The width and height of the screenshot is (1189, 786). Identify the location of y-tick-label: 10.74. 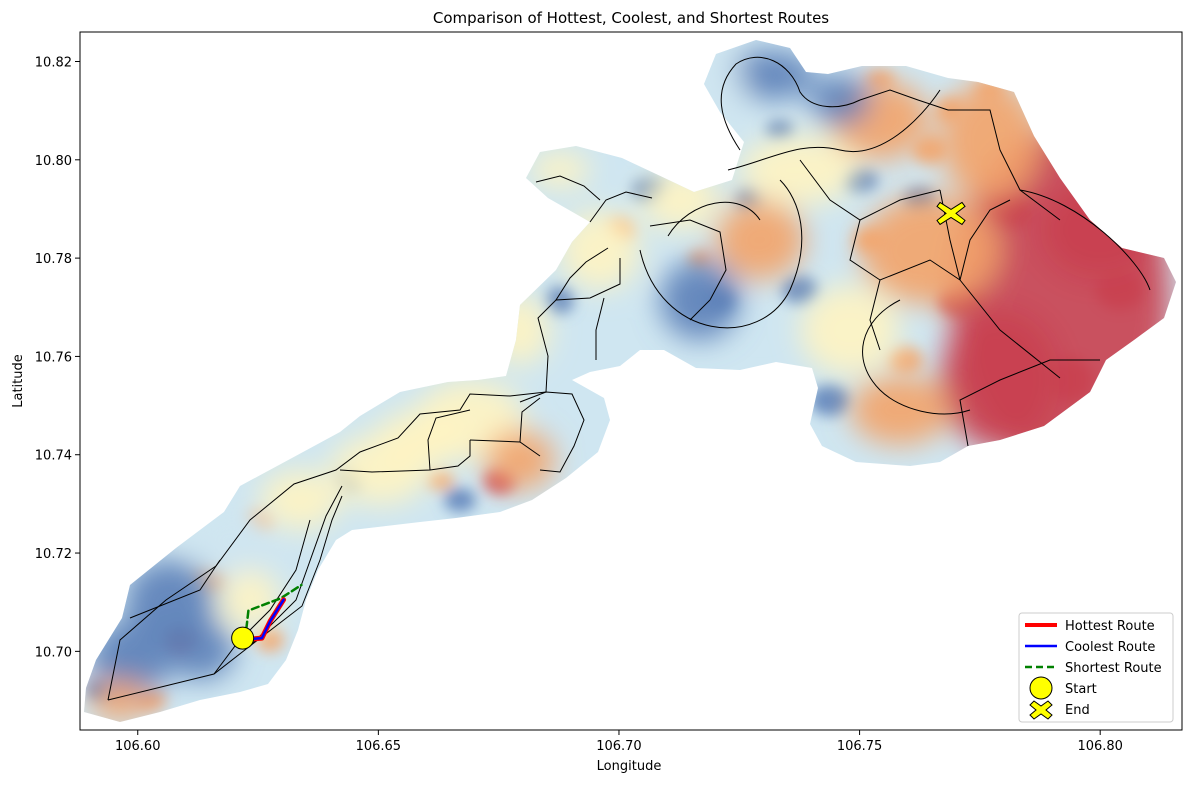
(53, 456).